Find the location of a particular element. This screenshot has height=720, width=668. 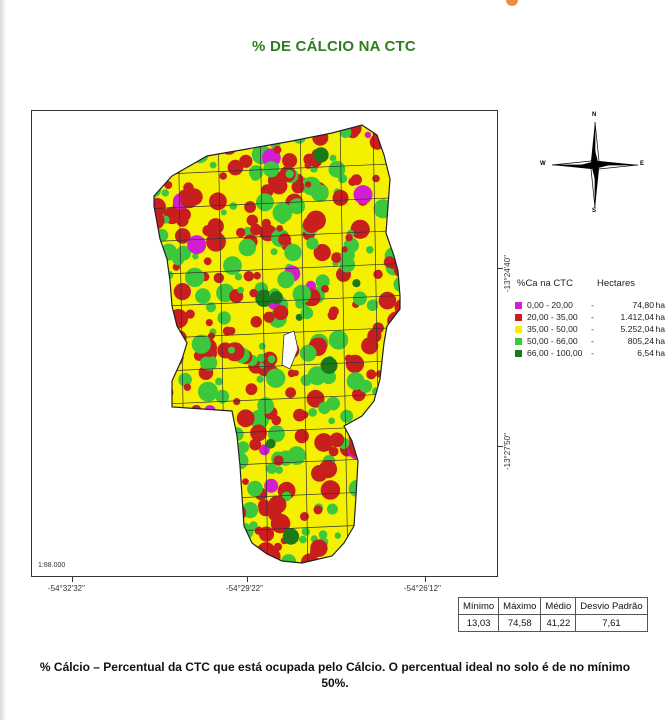

stats-header-min: Mínimo is located at coordinates (478, 606).